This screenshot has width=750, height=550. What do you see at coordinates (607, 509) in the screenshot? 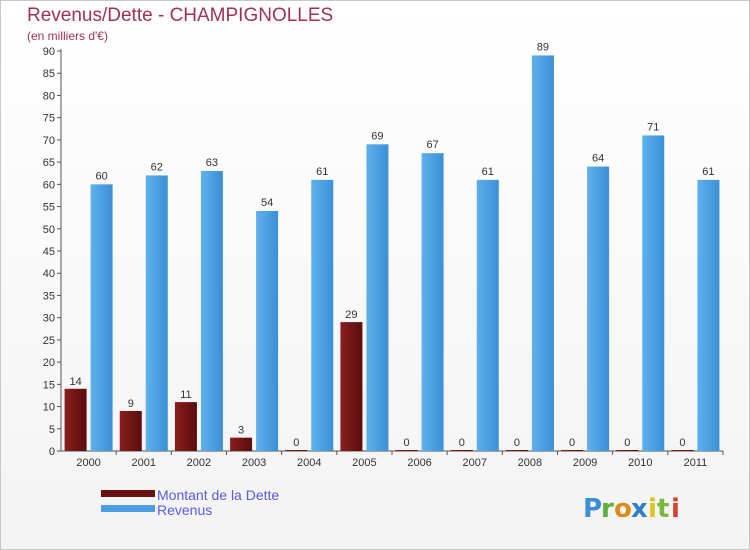
I see `svg-text: r` at bounding box center [607, 509].